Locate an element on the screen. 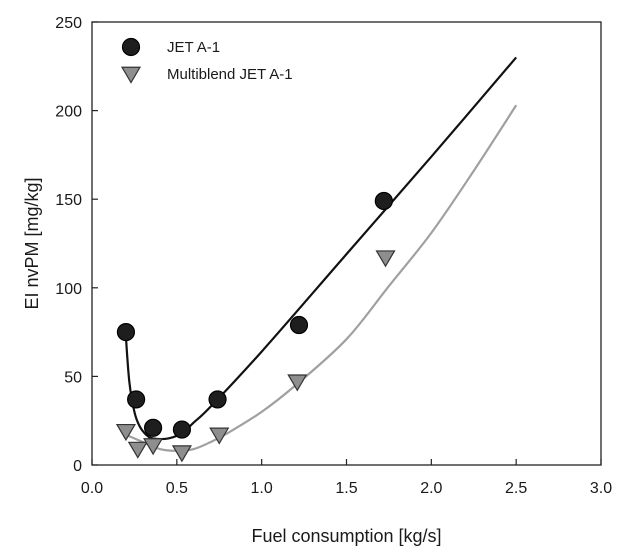 The image size is (617, 546). legend-label: JET A-1 is located at coordinates (193, 47).